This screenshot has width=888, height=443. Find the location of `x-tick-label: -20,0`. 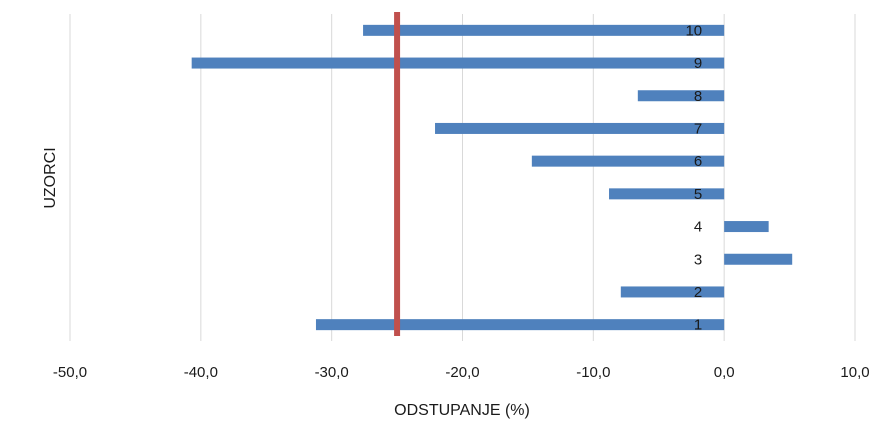

x-tick-label: -20,0 is located at coordinates (462, 372).